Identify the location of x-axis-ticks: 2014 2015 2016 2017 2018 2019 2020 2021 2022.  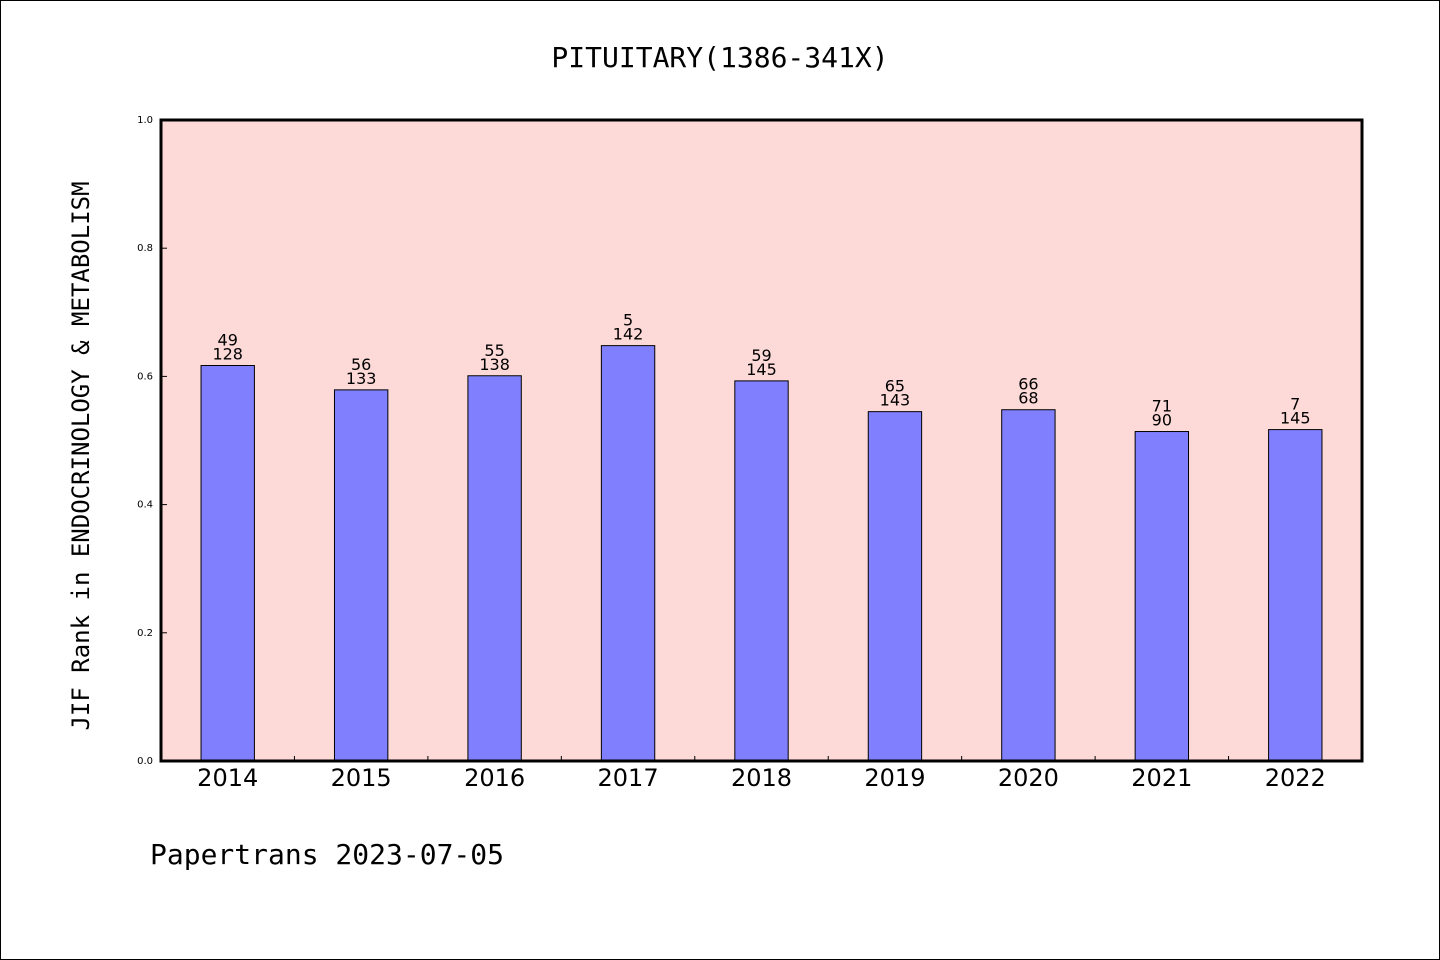
(761, 774).